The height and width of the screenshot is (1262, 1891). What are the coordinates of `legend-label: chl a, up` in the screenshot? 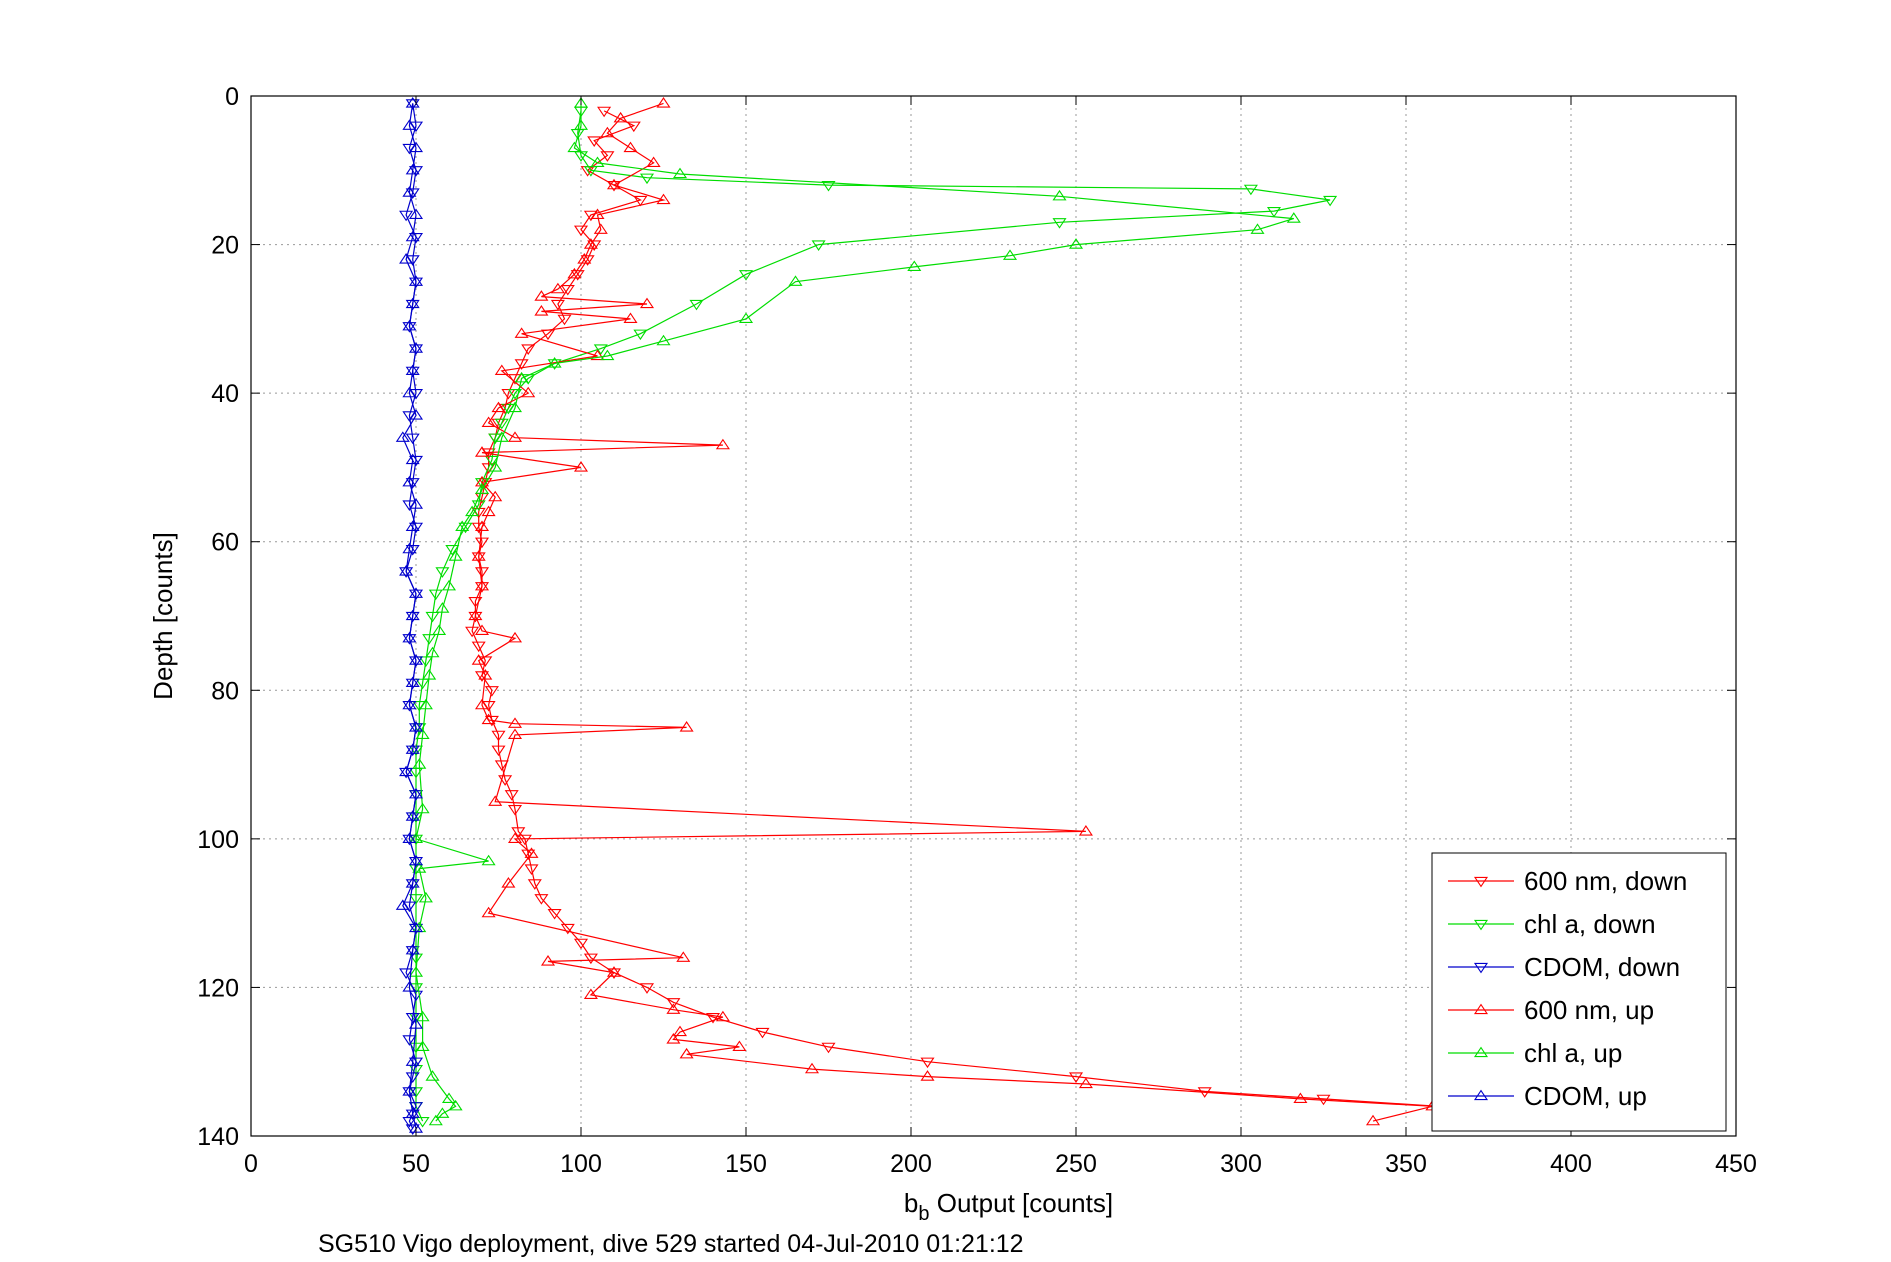 It's located at (1573, 1053).